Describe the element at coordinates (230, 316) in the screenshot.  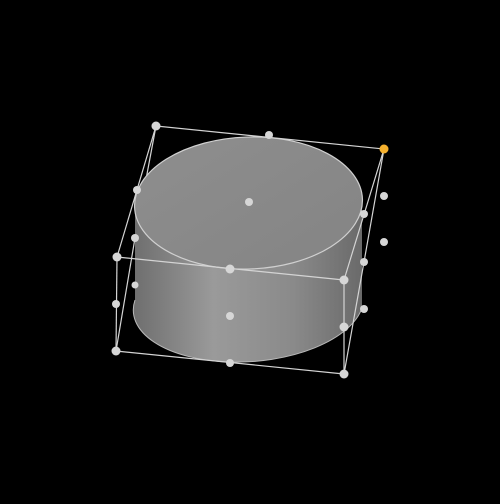
I see `front-center-pivot` at that location.